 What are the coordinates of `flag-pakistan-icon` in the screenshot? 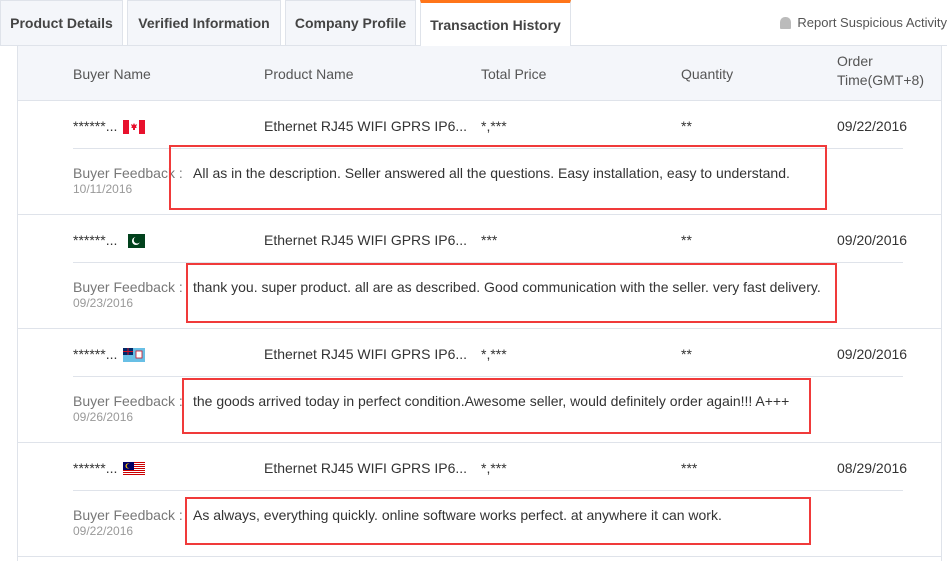 It's located at (134, 241).